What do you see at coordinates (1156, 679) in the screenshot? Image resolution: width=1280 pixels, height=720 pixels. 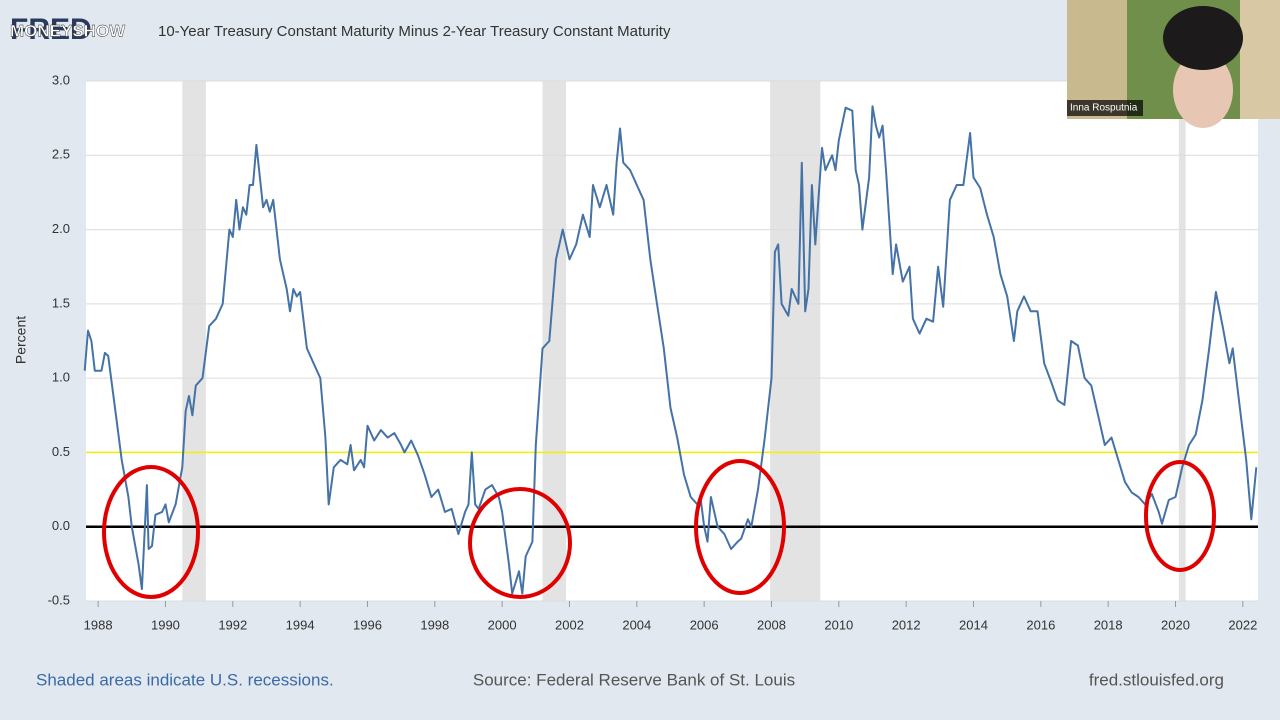 I see `site: fred.stlouisfed.org` at bounding box center [1156, 679].